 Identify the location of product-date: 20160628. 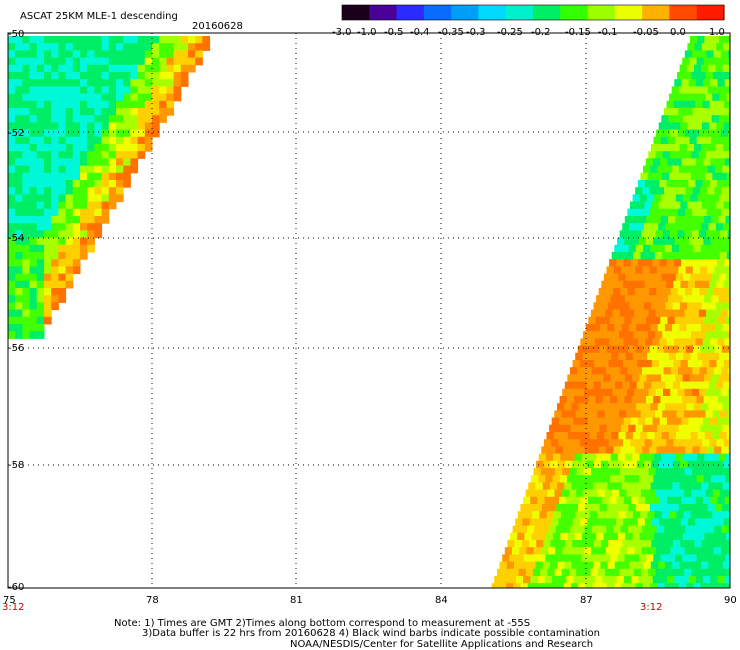
(217, 26).